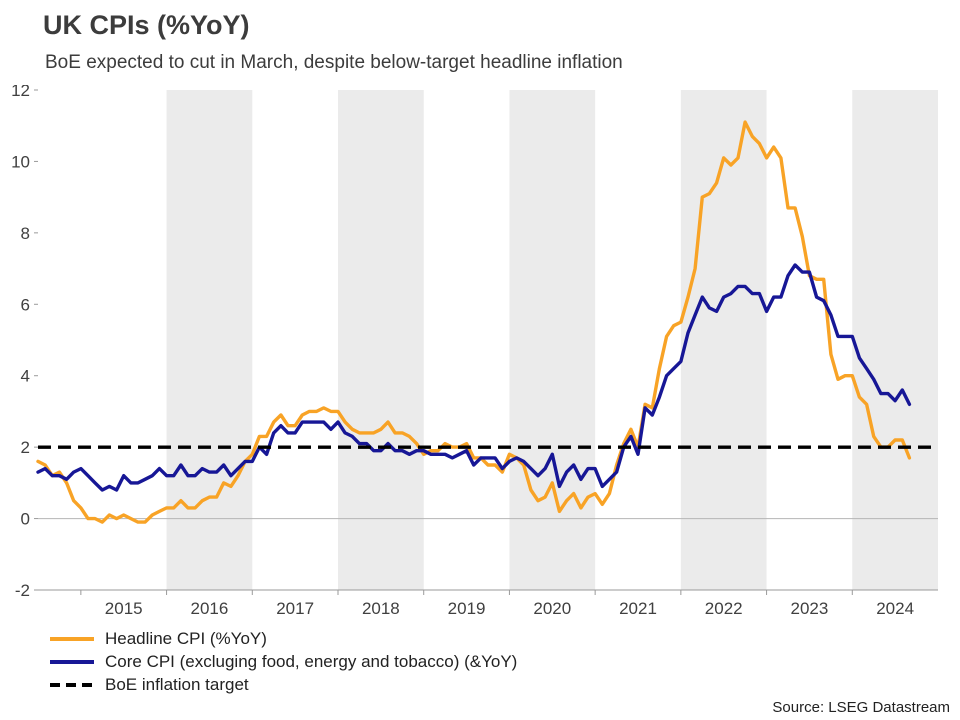 The height and width of the screenshot is (720, 960). What do you see at coordinates (72, 662) in the screenshot?
I see `core-line-swatch` at bounding box center [72, 662].